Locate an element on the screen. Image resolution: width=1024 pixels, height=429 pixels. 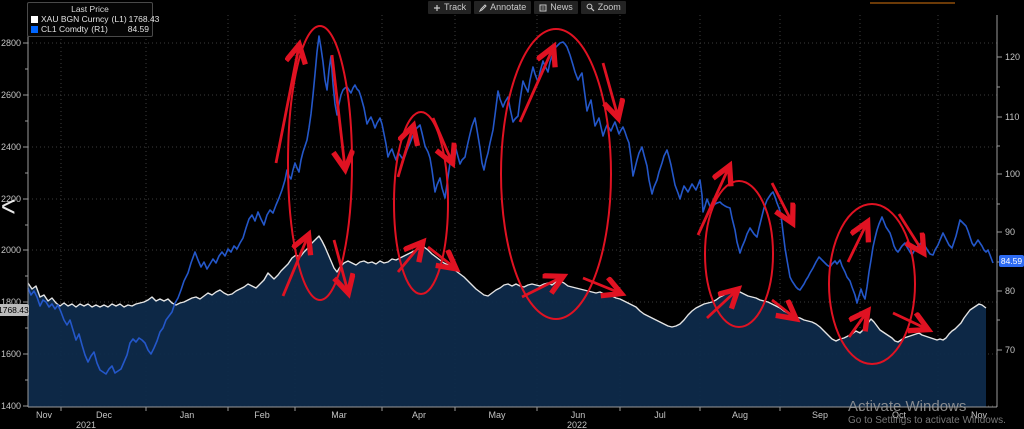
top-orange-strip is located at coordinates (912, 3).